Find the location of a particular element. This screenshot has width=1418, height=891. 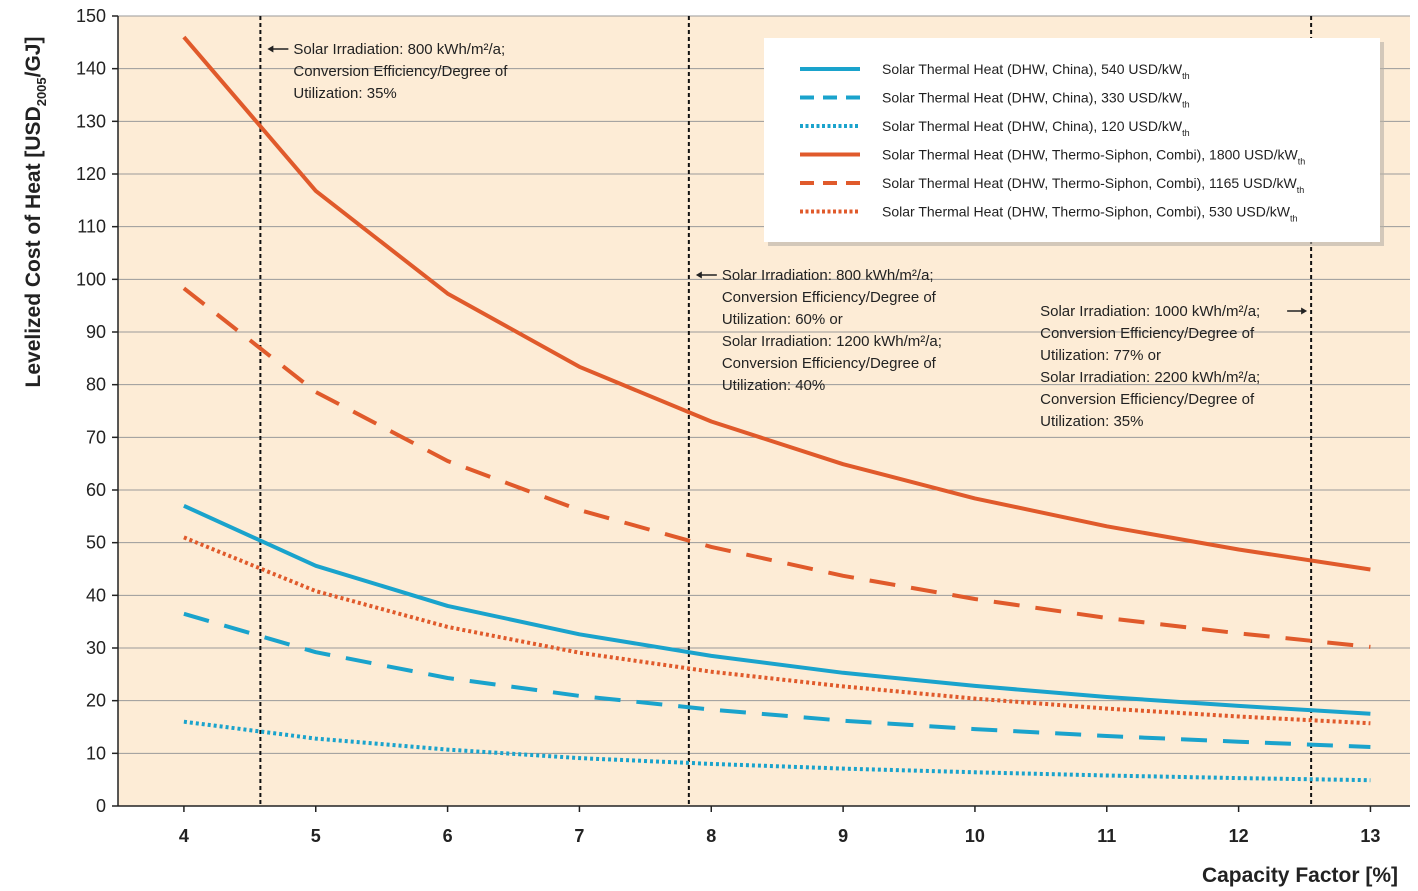

y-tick-label: 150 is located at coordinates (91, 16).